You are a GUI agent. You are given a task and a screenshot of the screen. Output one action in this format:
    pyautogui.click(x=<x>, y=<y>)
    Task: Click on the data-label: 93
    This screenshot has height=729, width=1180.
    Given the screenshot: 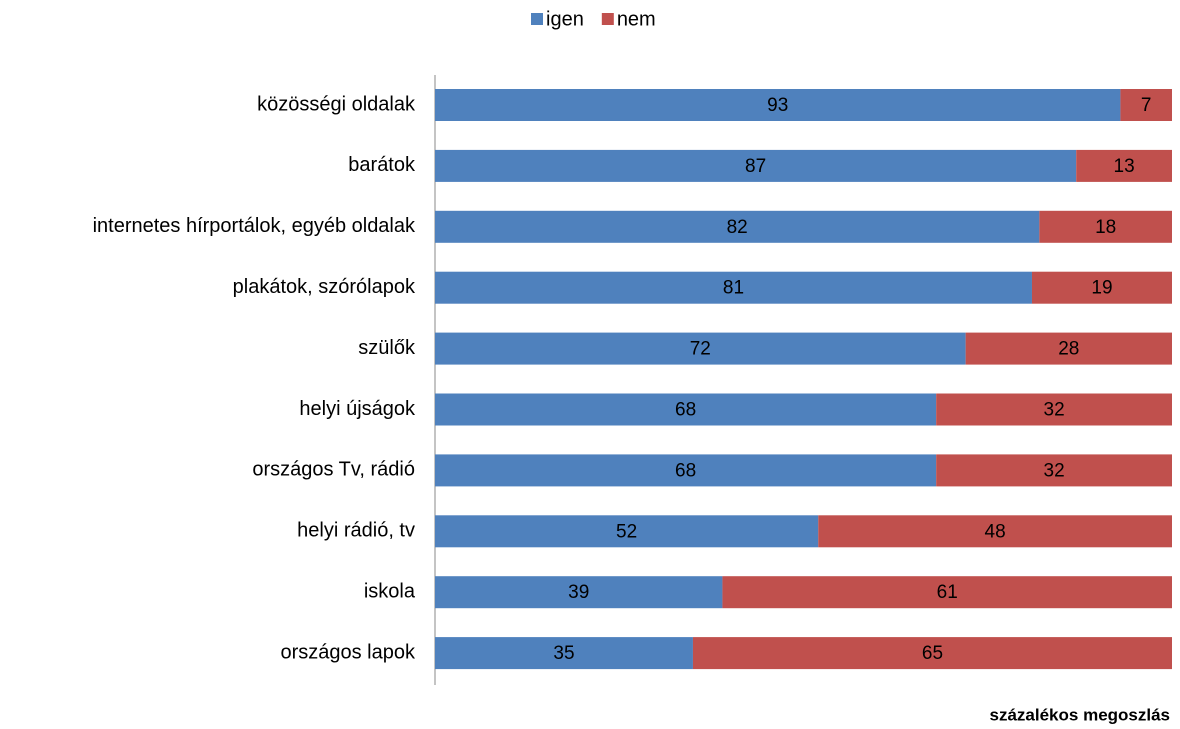 What is the action you would take?
    pyautogui.click(x=777, y=105)
    